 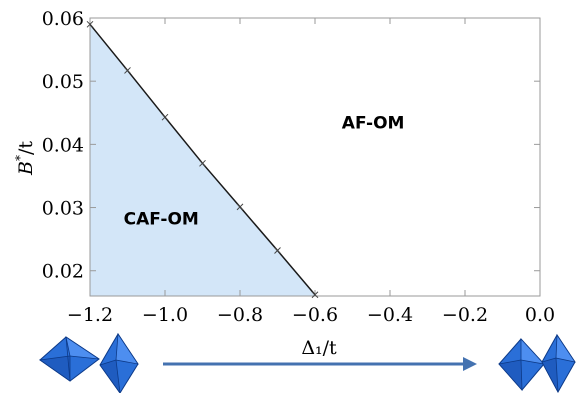 What do you see at coordinates (63, 272) in the screenshot?
I see `y-tick-label: 0.02` at bounding box center [63, 272].